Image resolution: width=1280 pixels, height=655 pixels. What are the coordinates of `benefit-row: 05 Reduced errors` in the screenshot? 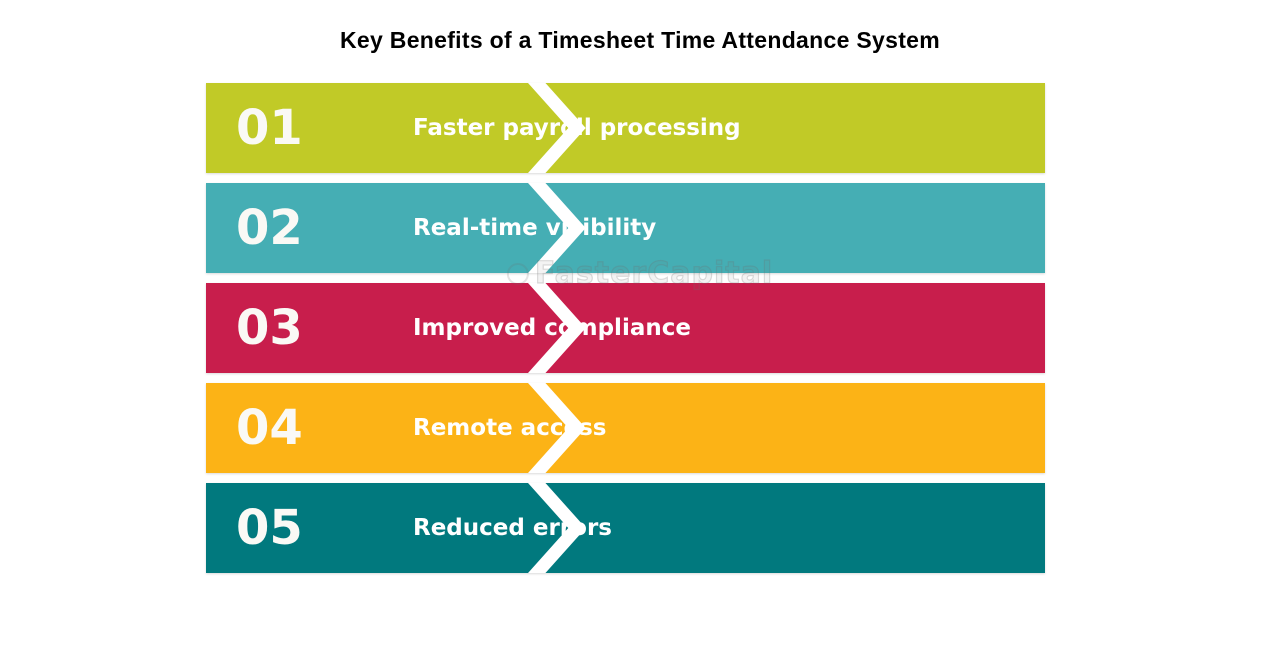 It's located at (625, 528).